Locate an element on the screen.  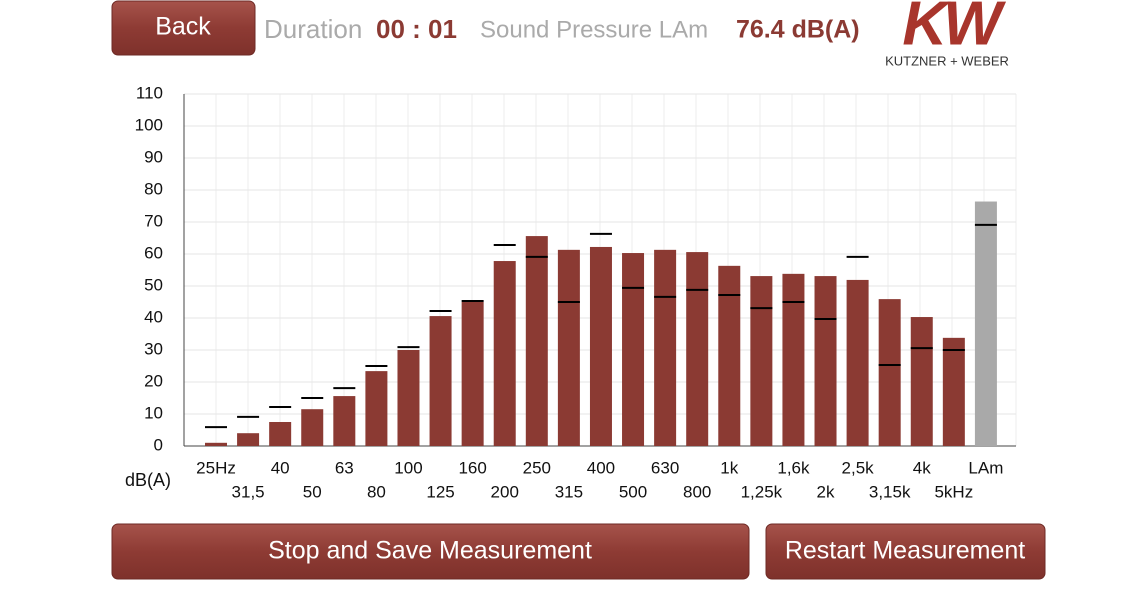
x-tick-label: LAm is located at coordinates (985, 467).